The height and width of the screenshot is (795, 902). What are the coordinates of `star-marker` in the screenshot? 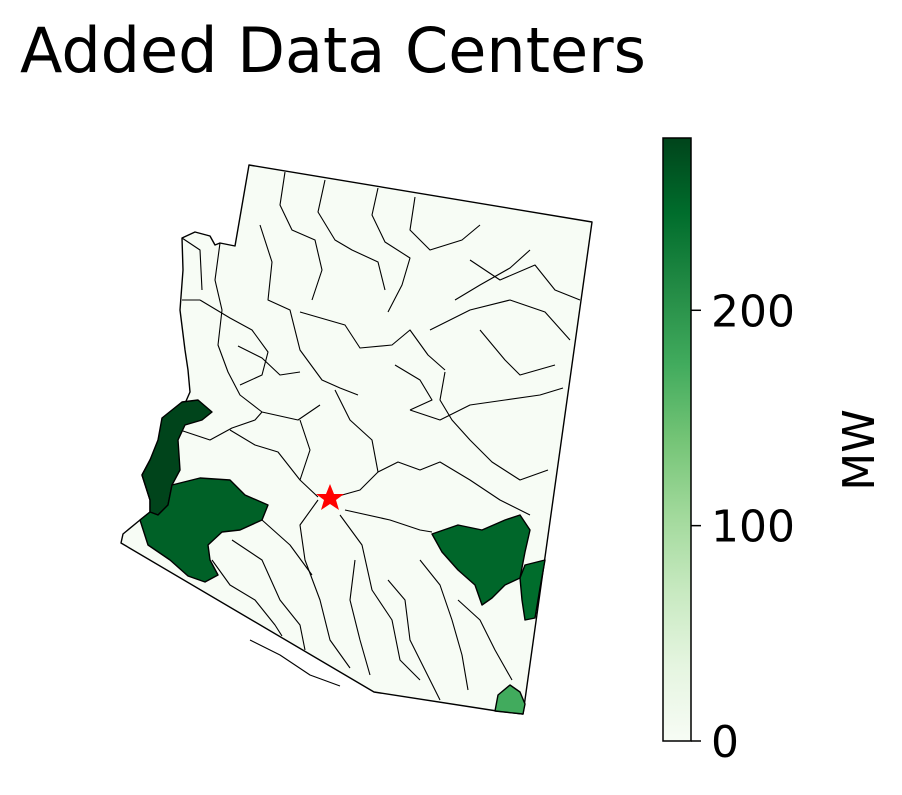 It's located at (330, 497).